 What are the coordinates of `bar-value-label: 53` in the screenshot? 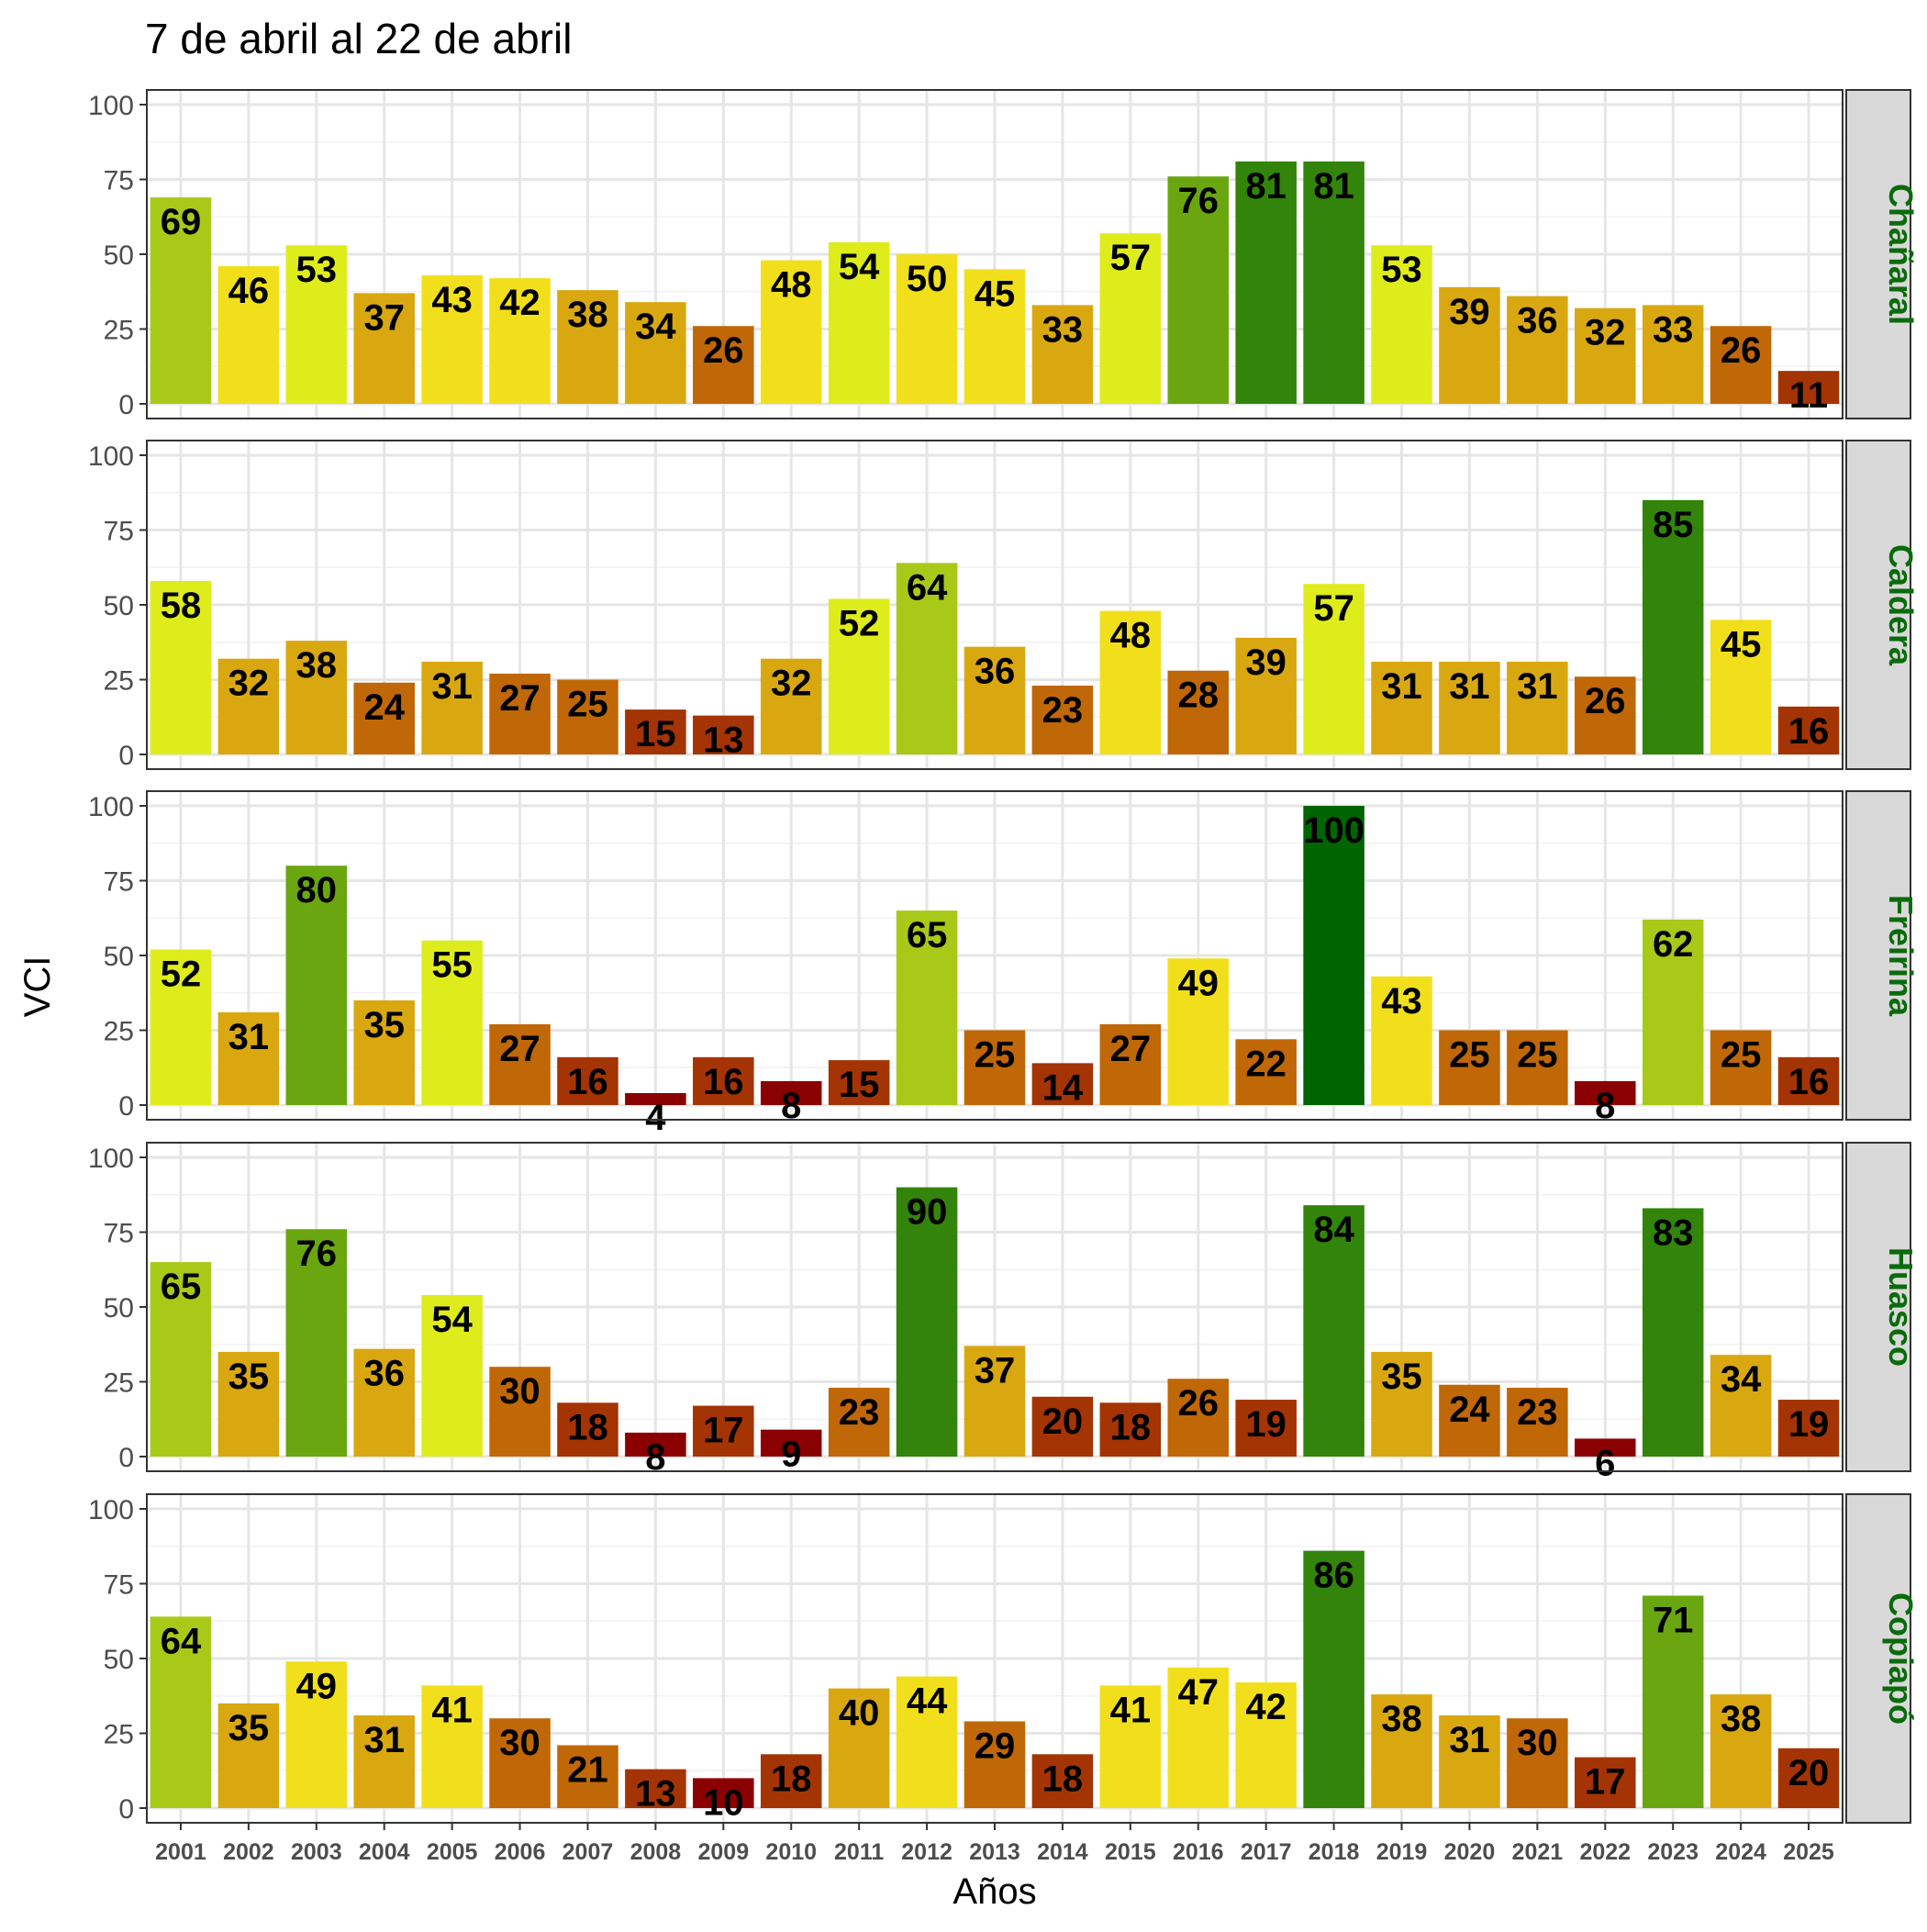 It's located at (317, 270).